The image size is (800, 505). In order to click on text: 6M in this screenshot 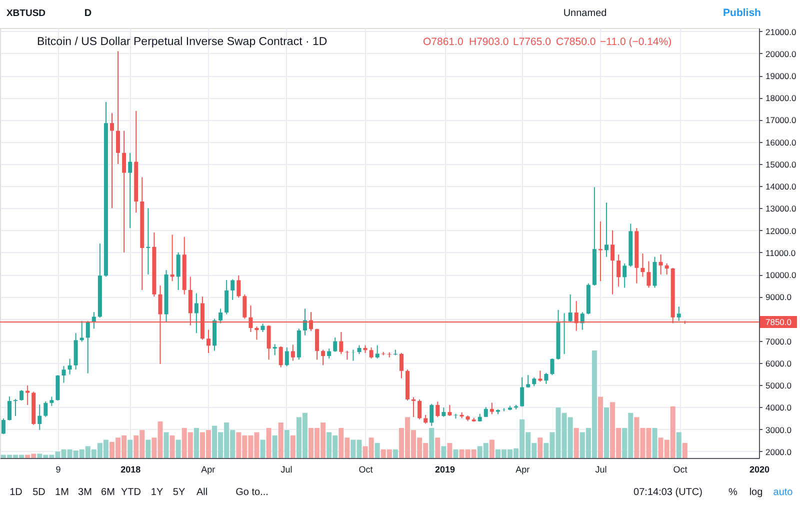, I will do `click(108, 492)`.